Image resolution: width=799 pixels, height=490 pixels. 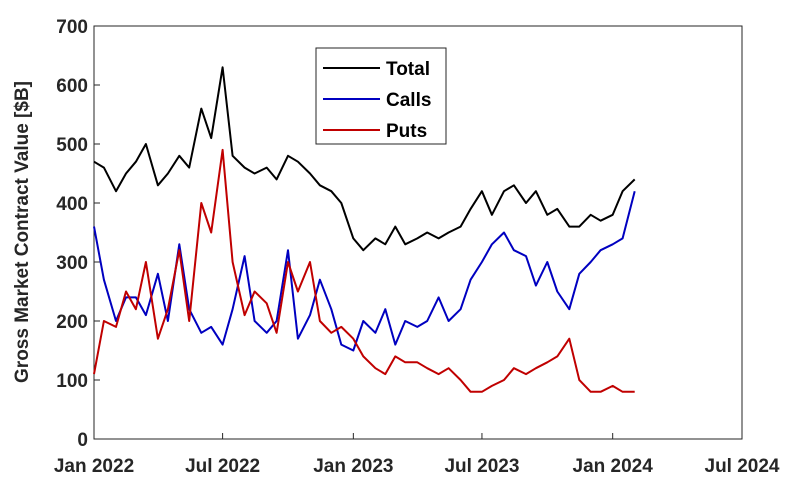 I want to click on legend-label-calls: Calls, so click(x=408, y=100).